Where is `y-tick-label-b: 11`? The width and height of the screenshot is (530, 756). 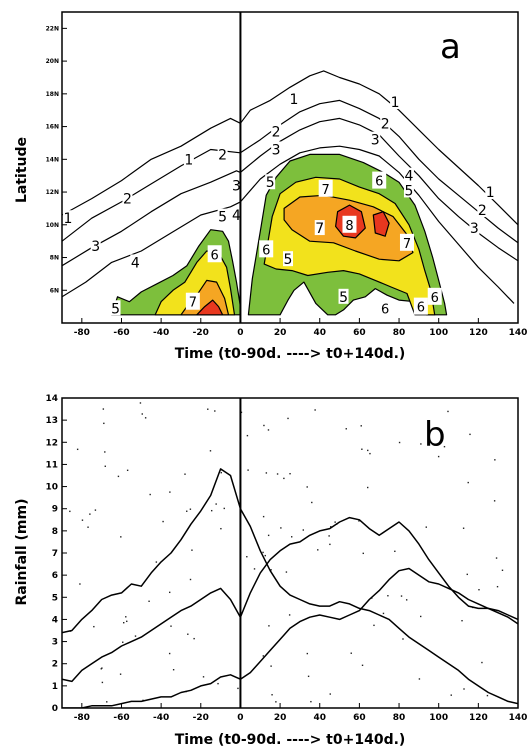
y-tick-label-b: 11 is located at coordinates (51, 465).